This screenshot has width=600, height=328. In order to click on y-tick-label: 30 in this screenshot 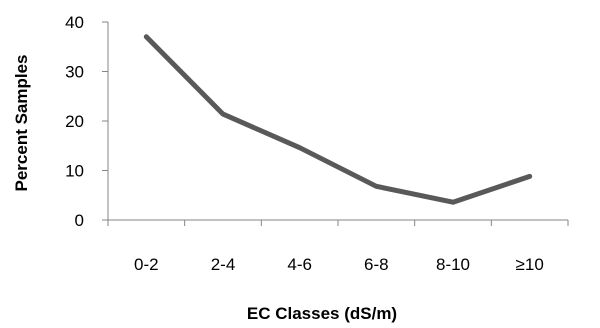, I will do `click(74, 72)`.